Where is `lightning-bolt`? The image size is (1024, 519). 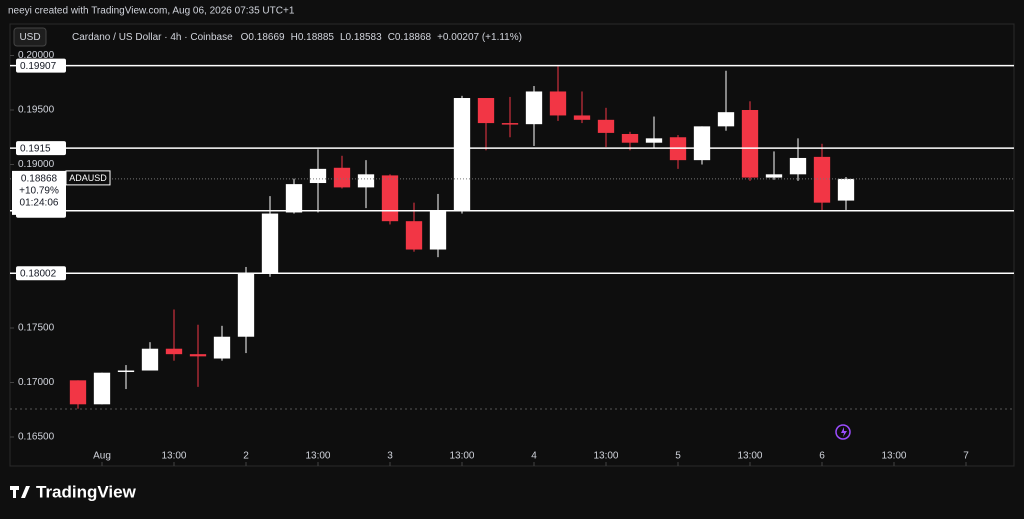 lightning-bolt is located at coordinates (844, 432).